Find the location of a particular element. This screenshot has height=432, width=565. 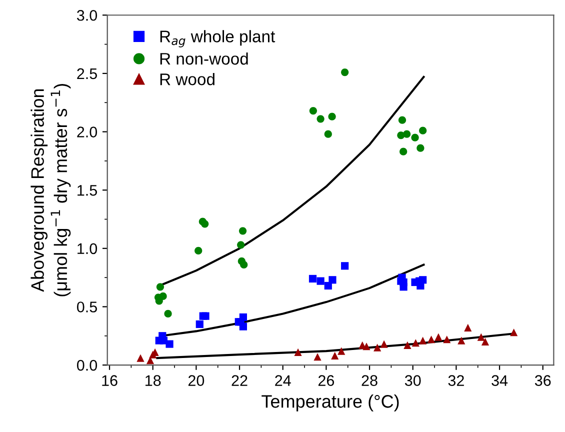

legend-label: R$_{ag}$ whole plant is located at coordinates (218, 39).